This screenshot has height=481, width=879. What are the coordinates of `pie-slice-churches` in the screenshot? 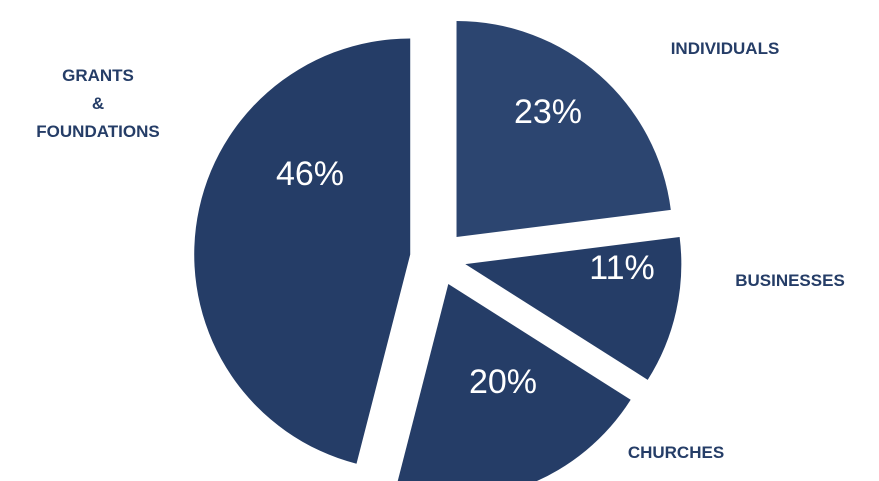 It's located at (514, 382).